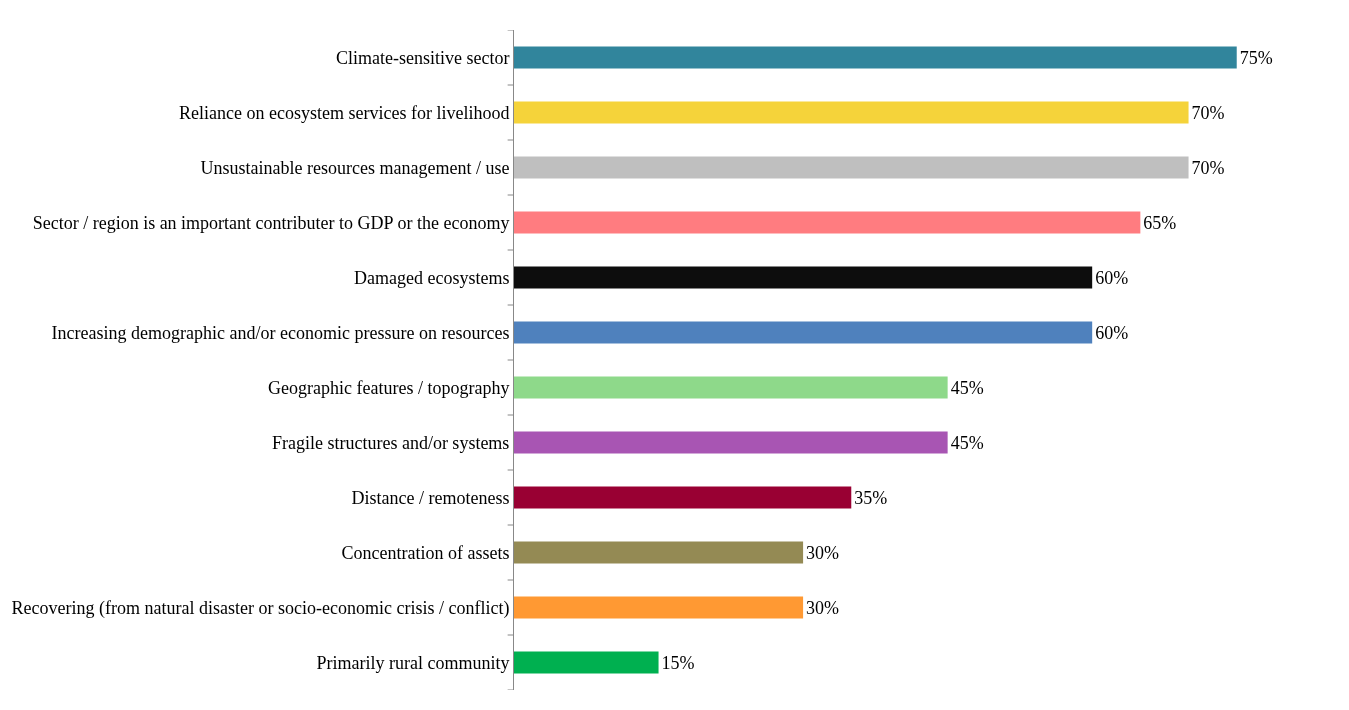 This screenshot has width=1349, height=710. Describe the element at coordinates (344, 112) in the screenshot. I see `y-tick-label: Reliance on ecosystem services for livelihood` at that location.